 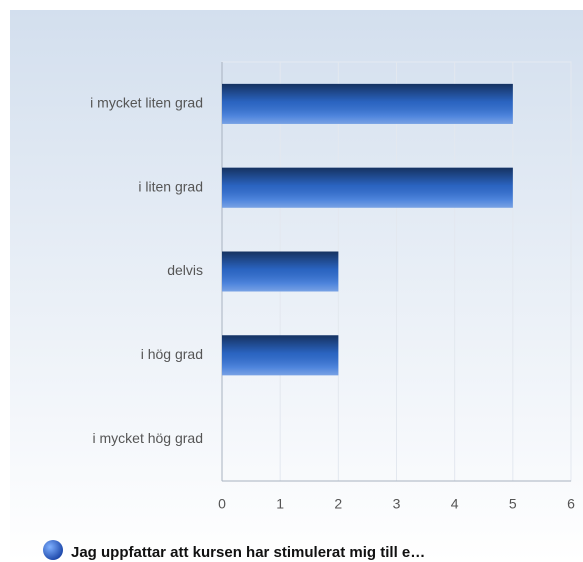 What do you see at coordinates (513, 504) in the screenshot?
I see `x-tick-label: 5` at bounding box center [513, 504].